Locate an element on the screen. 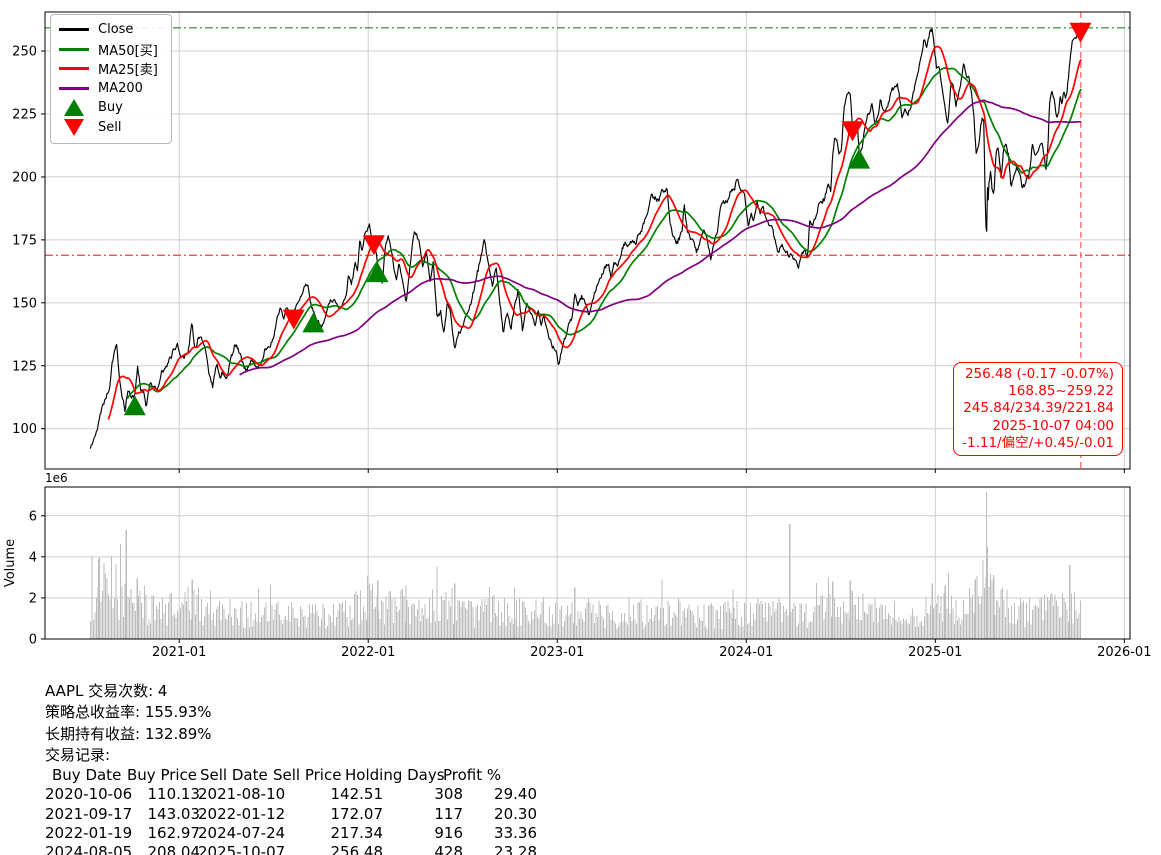  svg-text: 225 is located at coordinates (24, 114).